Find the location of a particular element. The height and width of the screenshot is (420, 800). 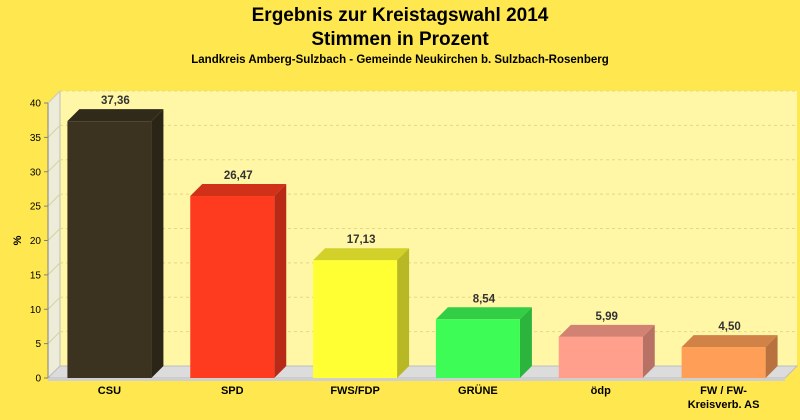

x-tick-label: GRÜNE is located at coordinates (478, 390).